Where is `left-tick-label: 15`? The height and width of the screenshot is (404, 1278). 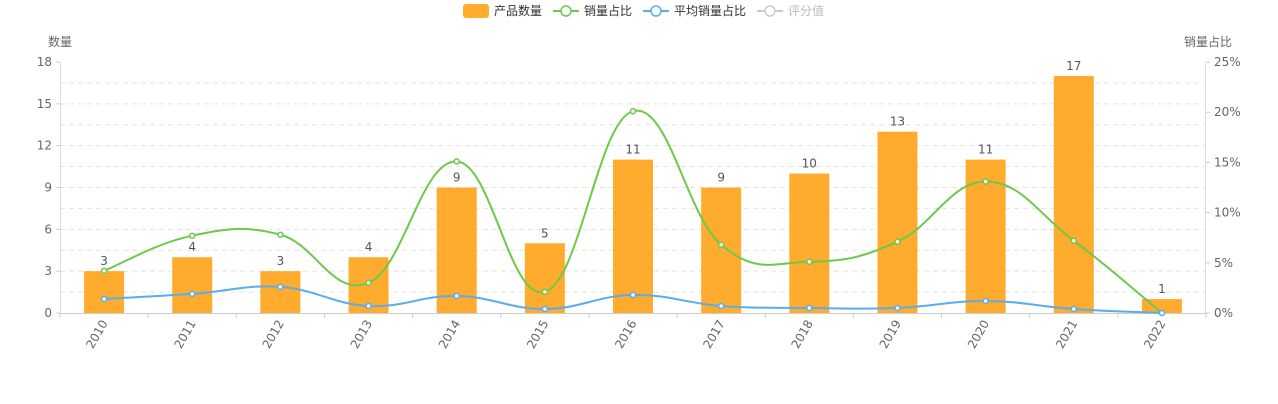 left-tick-label: 15 is located at coordinates (44, 104).